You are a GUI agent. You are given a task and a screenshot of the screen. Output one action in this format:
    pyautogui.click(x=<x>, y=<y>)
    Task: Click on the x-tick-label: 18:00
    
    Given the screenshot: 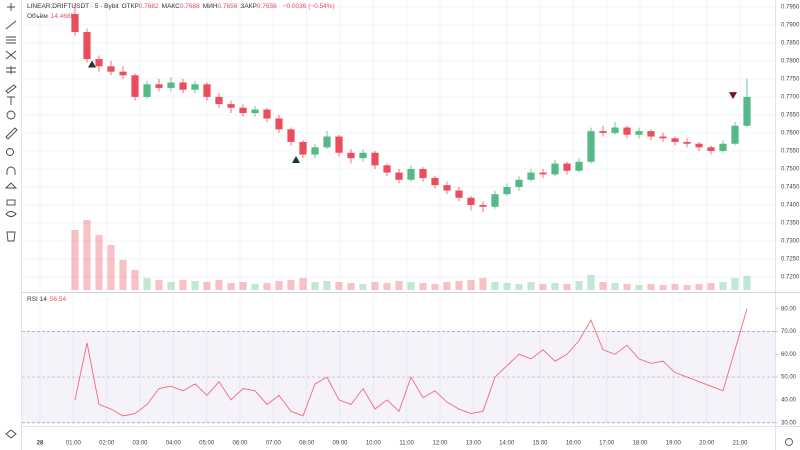 What is the action you would take?
    pyautogui.click(x=640, y=444)
    